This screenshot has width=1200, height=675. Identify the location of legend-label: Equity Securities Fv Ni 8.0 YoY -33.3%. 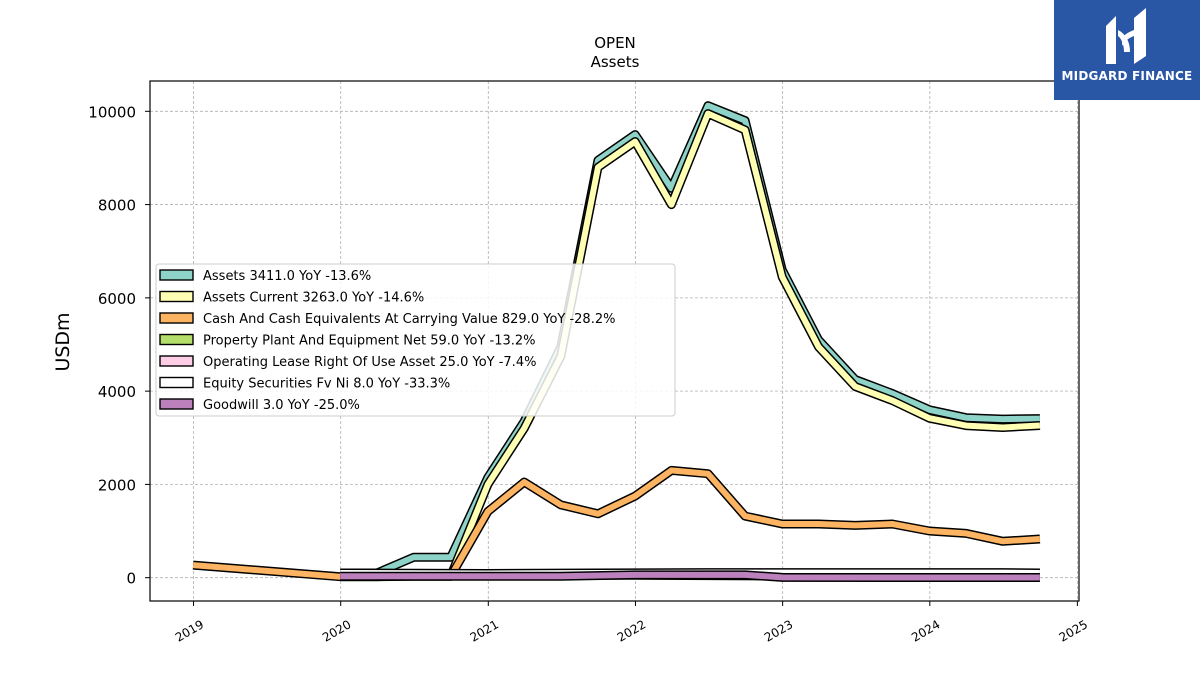
(326, 384).